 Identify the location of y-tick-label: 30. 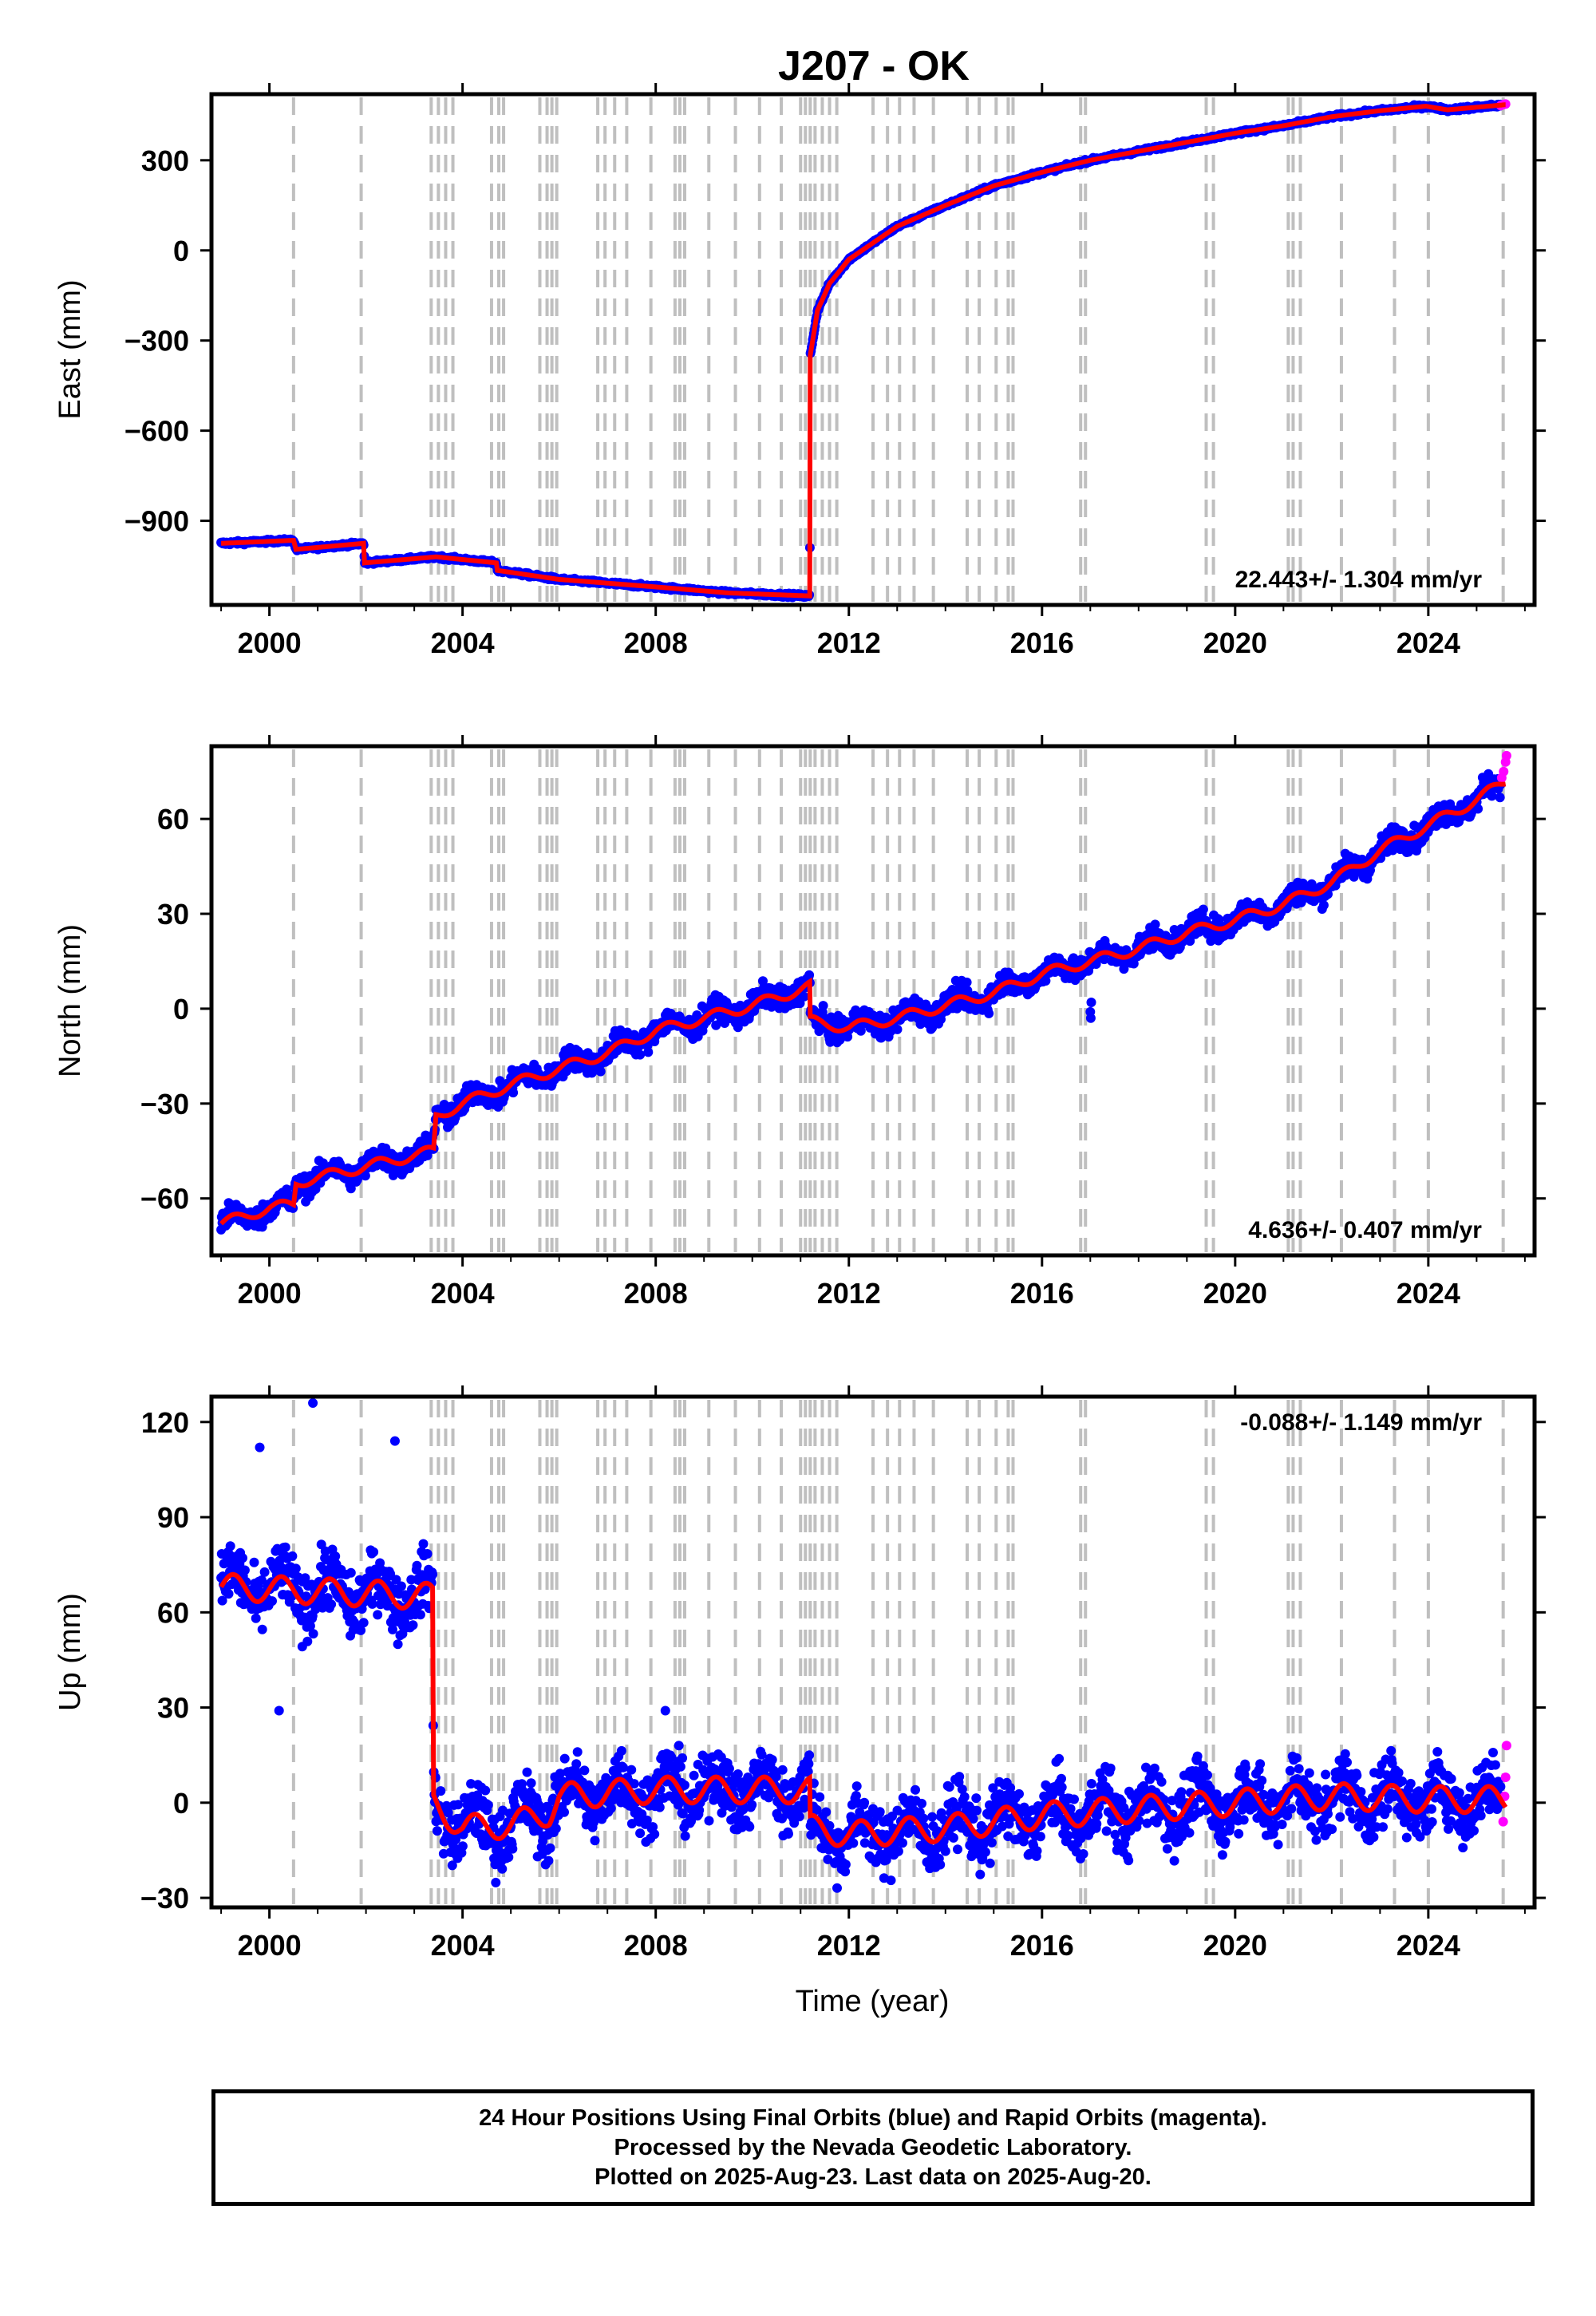
(173, 915).